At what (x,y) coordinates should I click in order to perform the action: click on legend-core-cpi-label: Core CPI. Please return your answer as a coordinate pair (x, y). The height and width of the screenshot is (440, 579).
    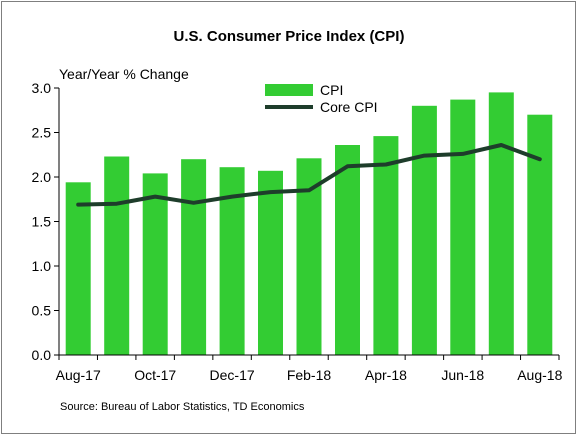
    Looking at the image, I should click on (349, 107).